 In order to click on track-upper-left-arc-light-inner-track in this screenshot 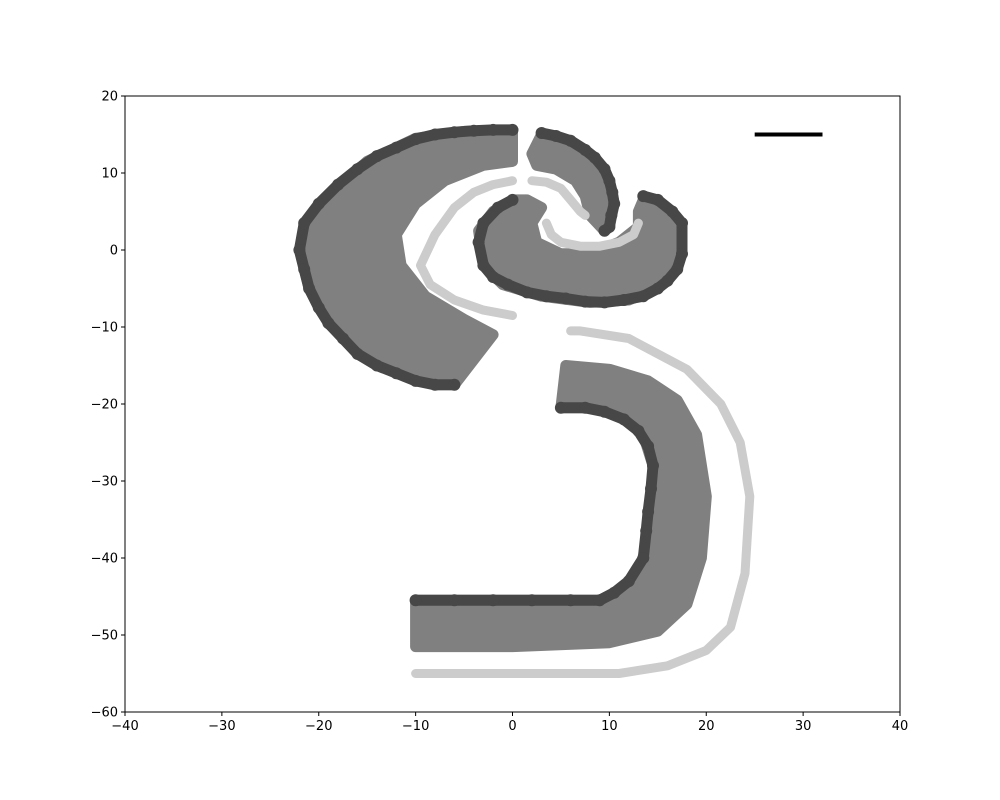, I will do `click(466, 248)`.